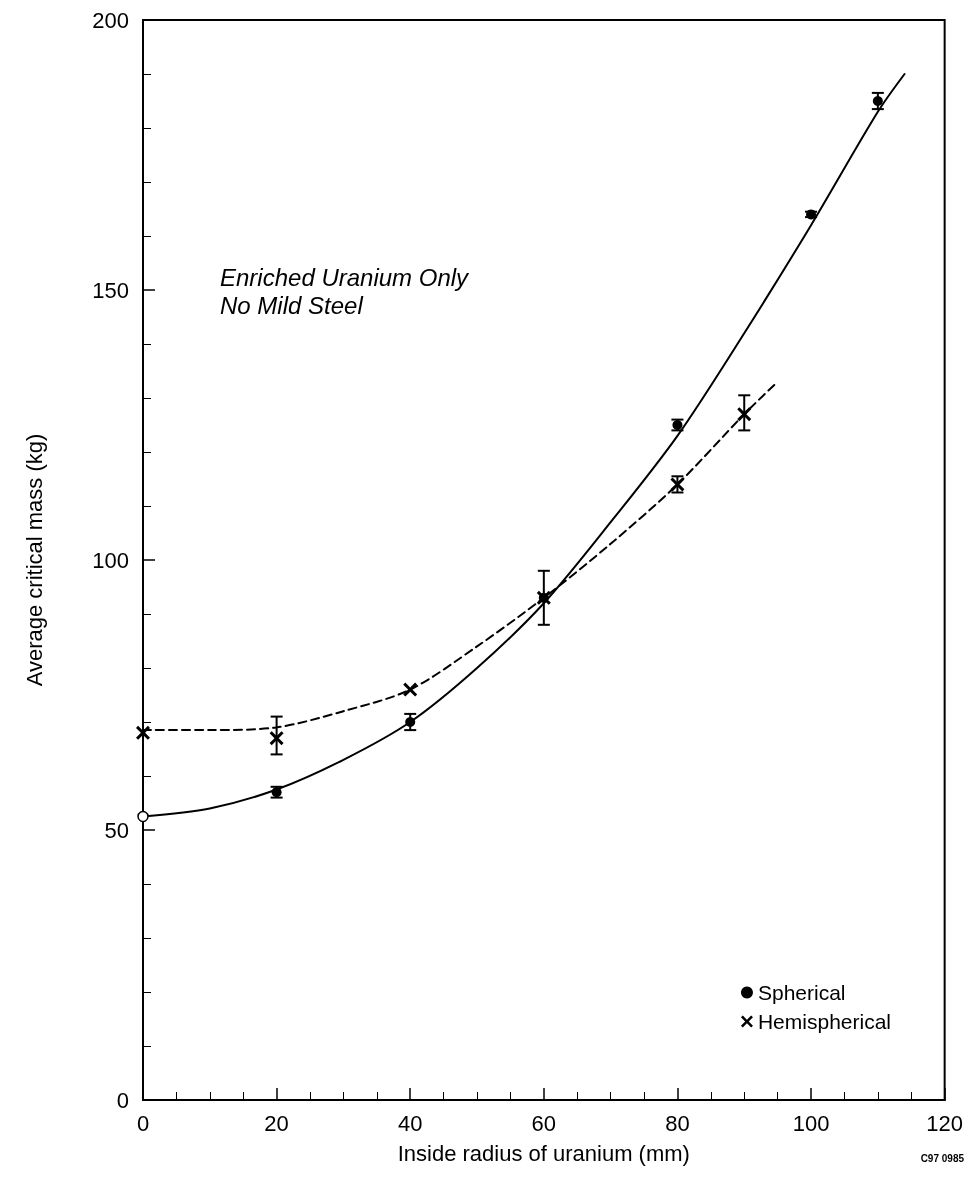 The image size is (974, 1185). Describe the element at coordinates (677, 1123) in the screenshot. I see `x-tick-label: 80` at that location.